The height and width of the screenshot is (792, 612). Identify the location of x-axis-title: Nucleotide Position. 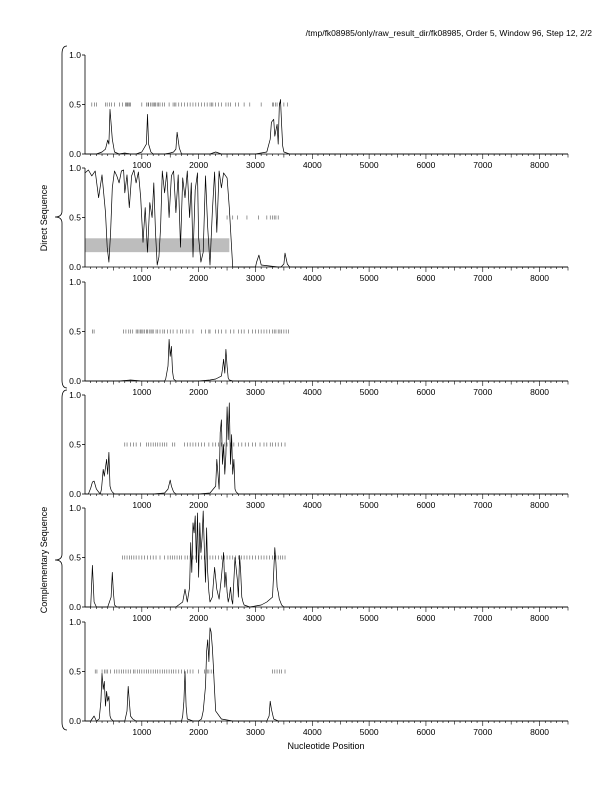
(325, 746).